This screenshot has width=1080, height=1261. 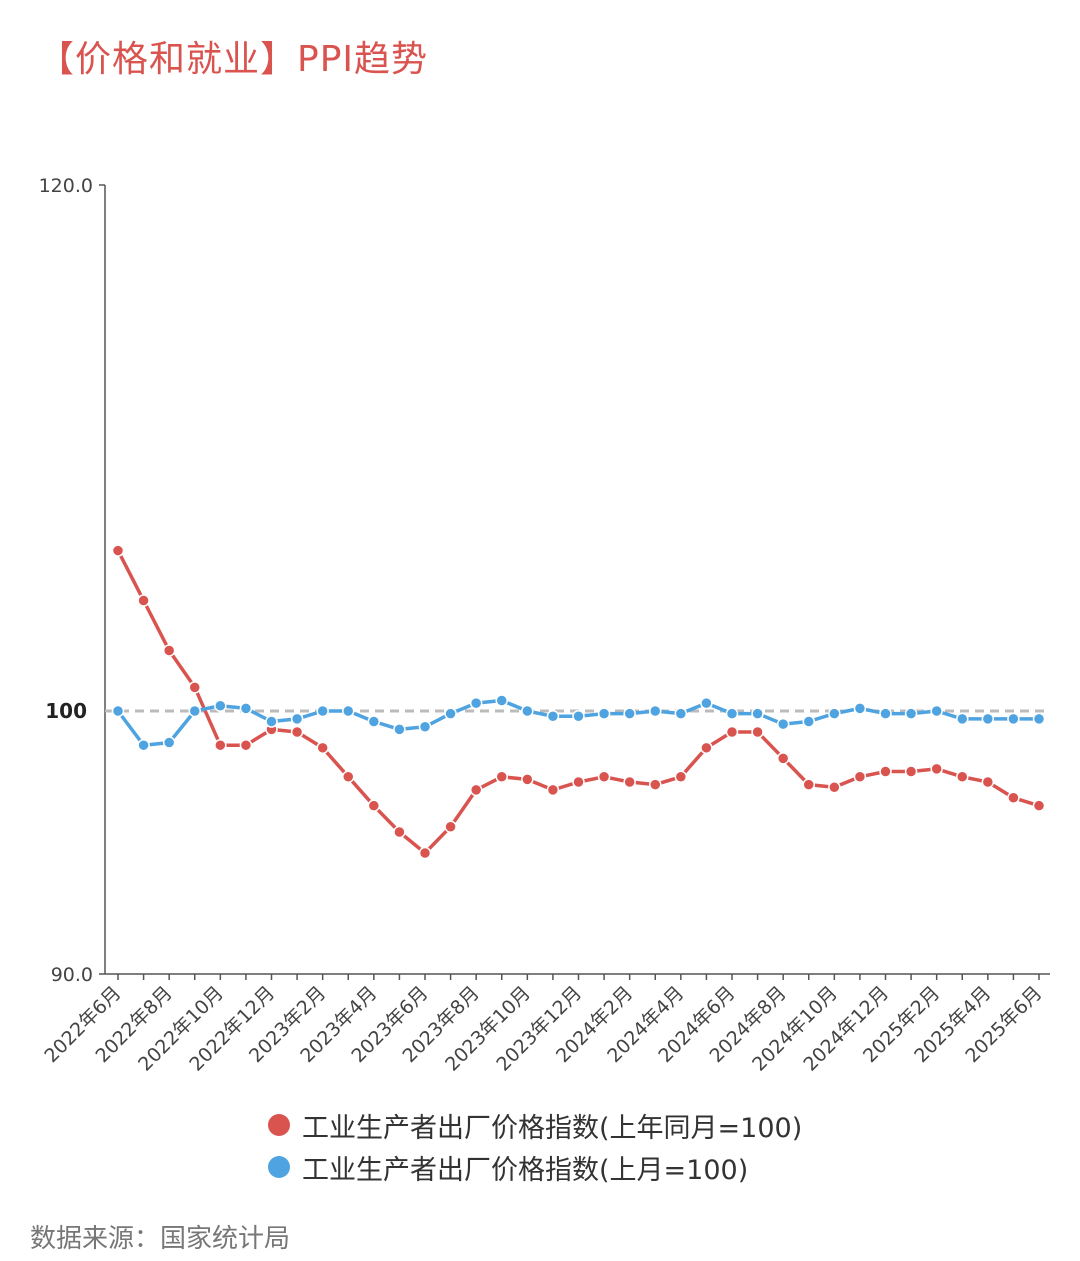 I want to click on reference-line-label: 100, so click(x=66, y=711).